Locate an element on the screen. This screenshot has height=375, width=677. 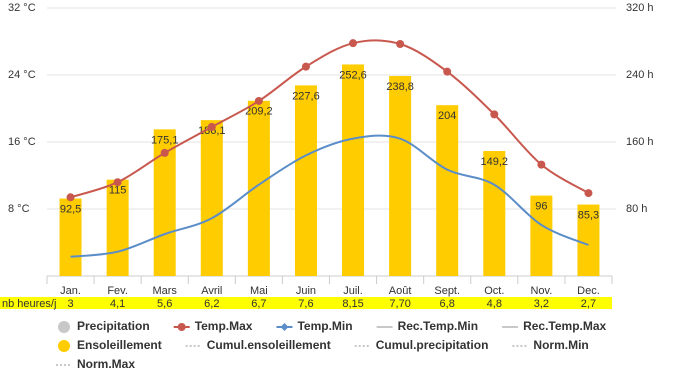
legend-item: Norm.Max is located at coordinates (106, 364).